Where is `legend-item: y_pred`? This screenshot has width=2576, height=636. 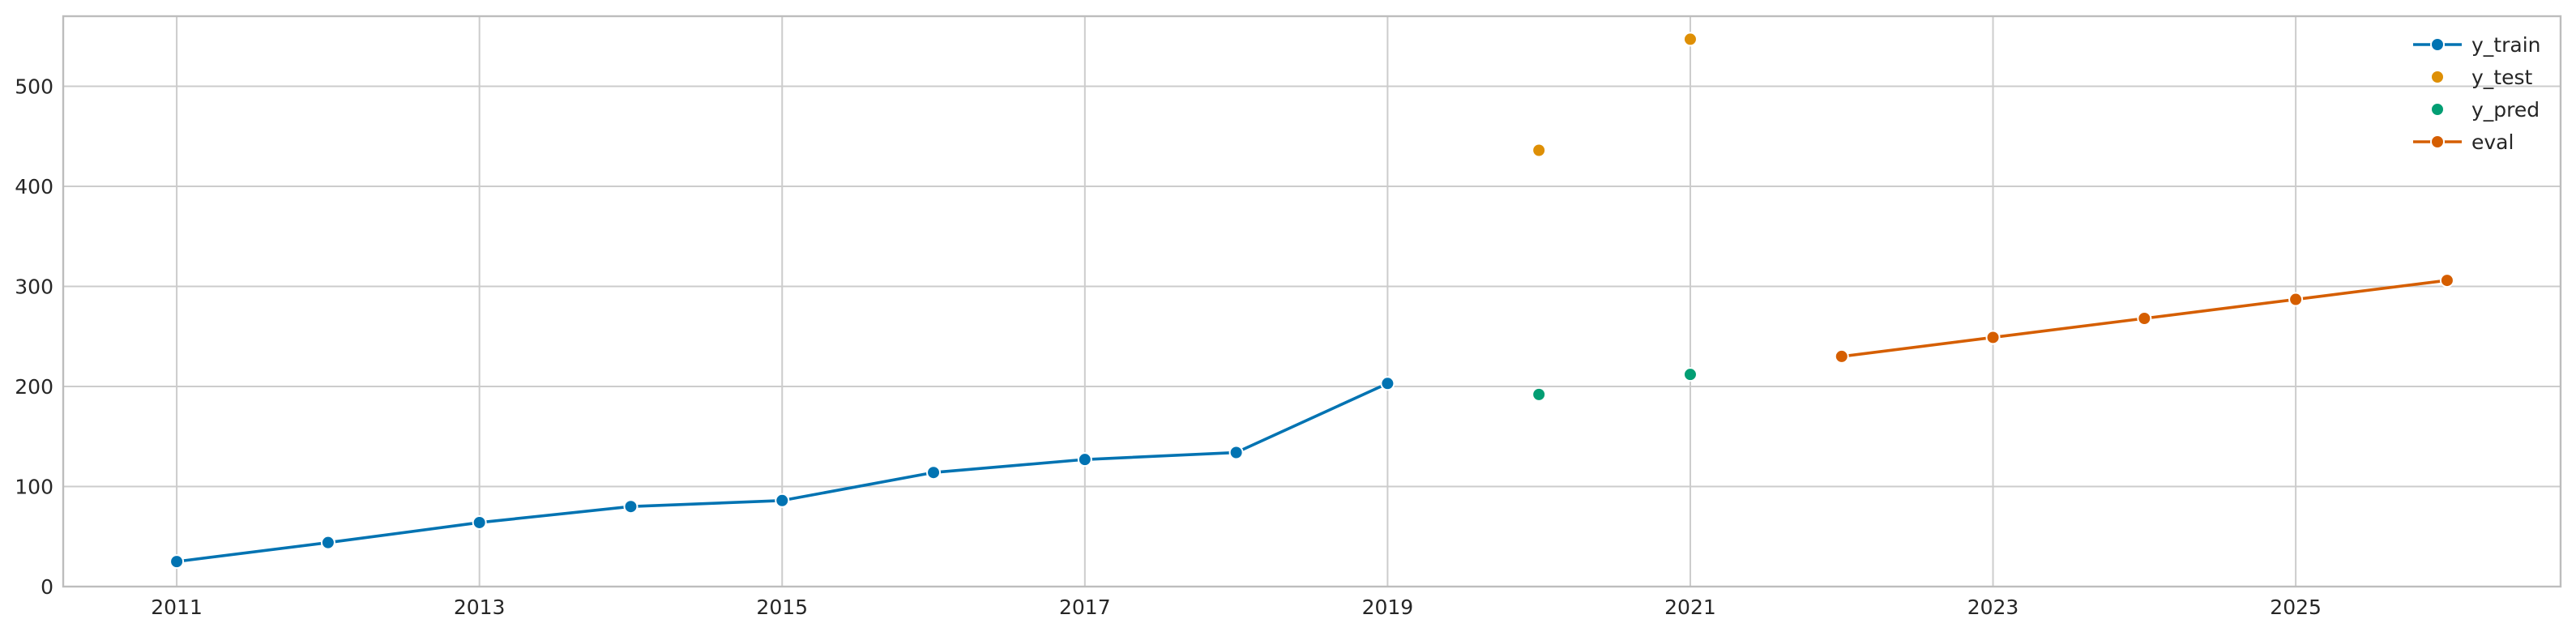 legend-item: y_pred is located at coordinates (2485, 110).